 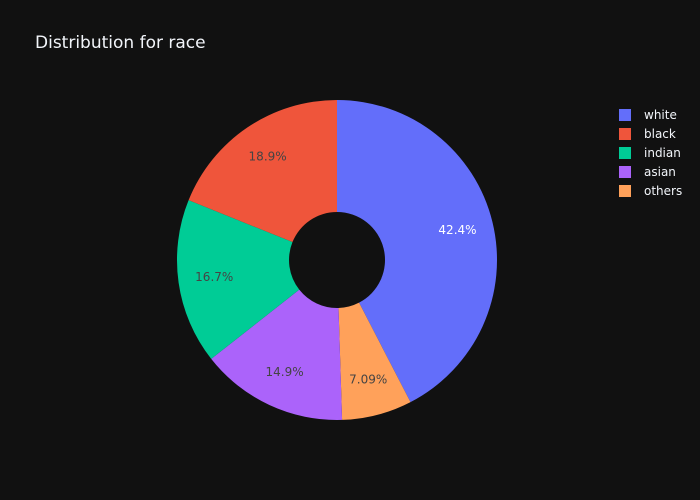 I want to click on legend: white black indian asian others, so click(x=659, y=152).